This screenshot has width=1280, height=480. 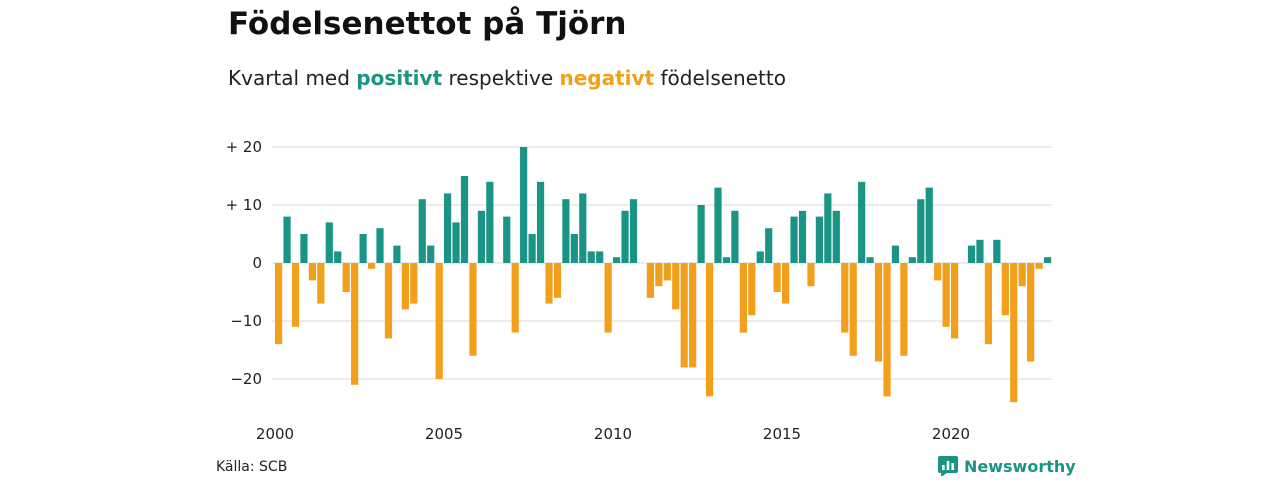 What do you see at coordinates (289, 78) in the screenshot?
I see `subtitle-pre: Kvartal med` at bounding box center [289, 78].